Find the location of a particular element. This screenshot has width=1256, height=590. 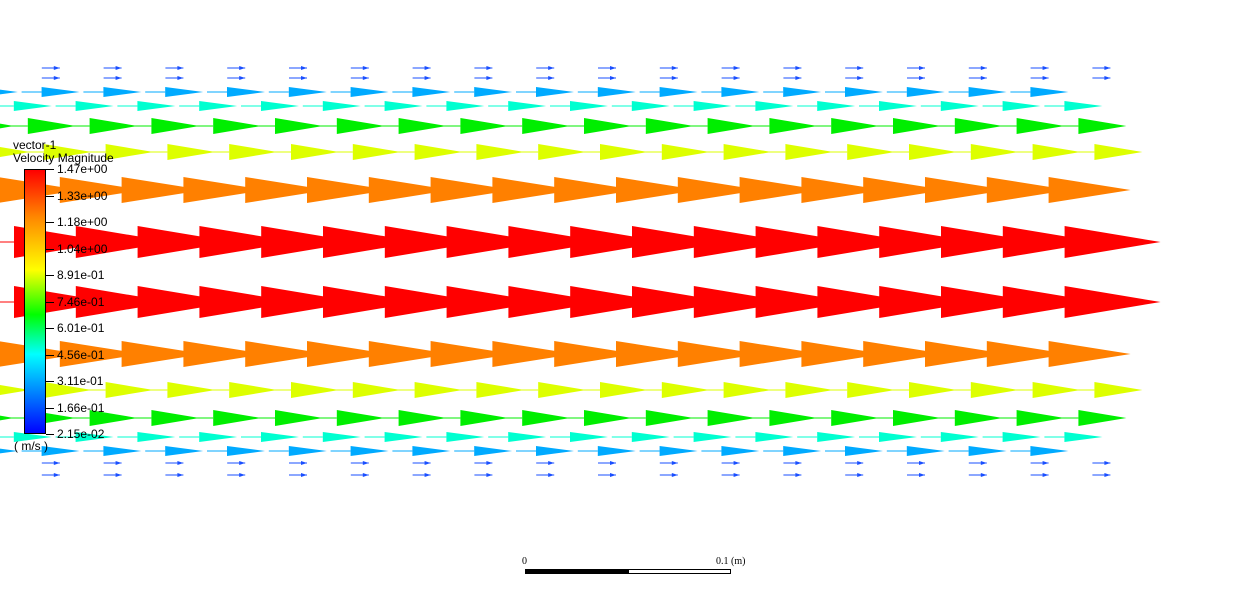

legend-tick-label: 1.66e-01 is located at coordinates (81, 407).